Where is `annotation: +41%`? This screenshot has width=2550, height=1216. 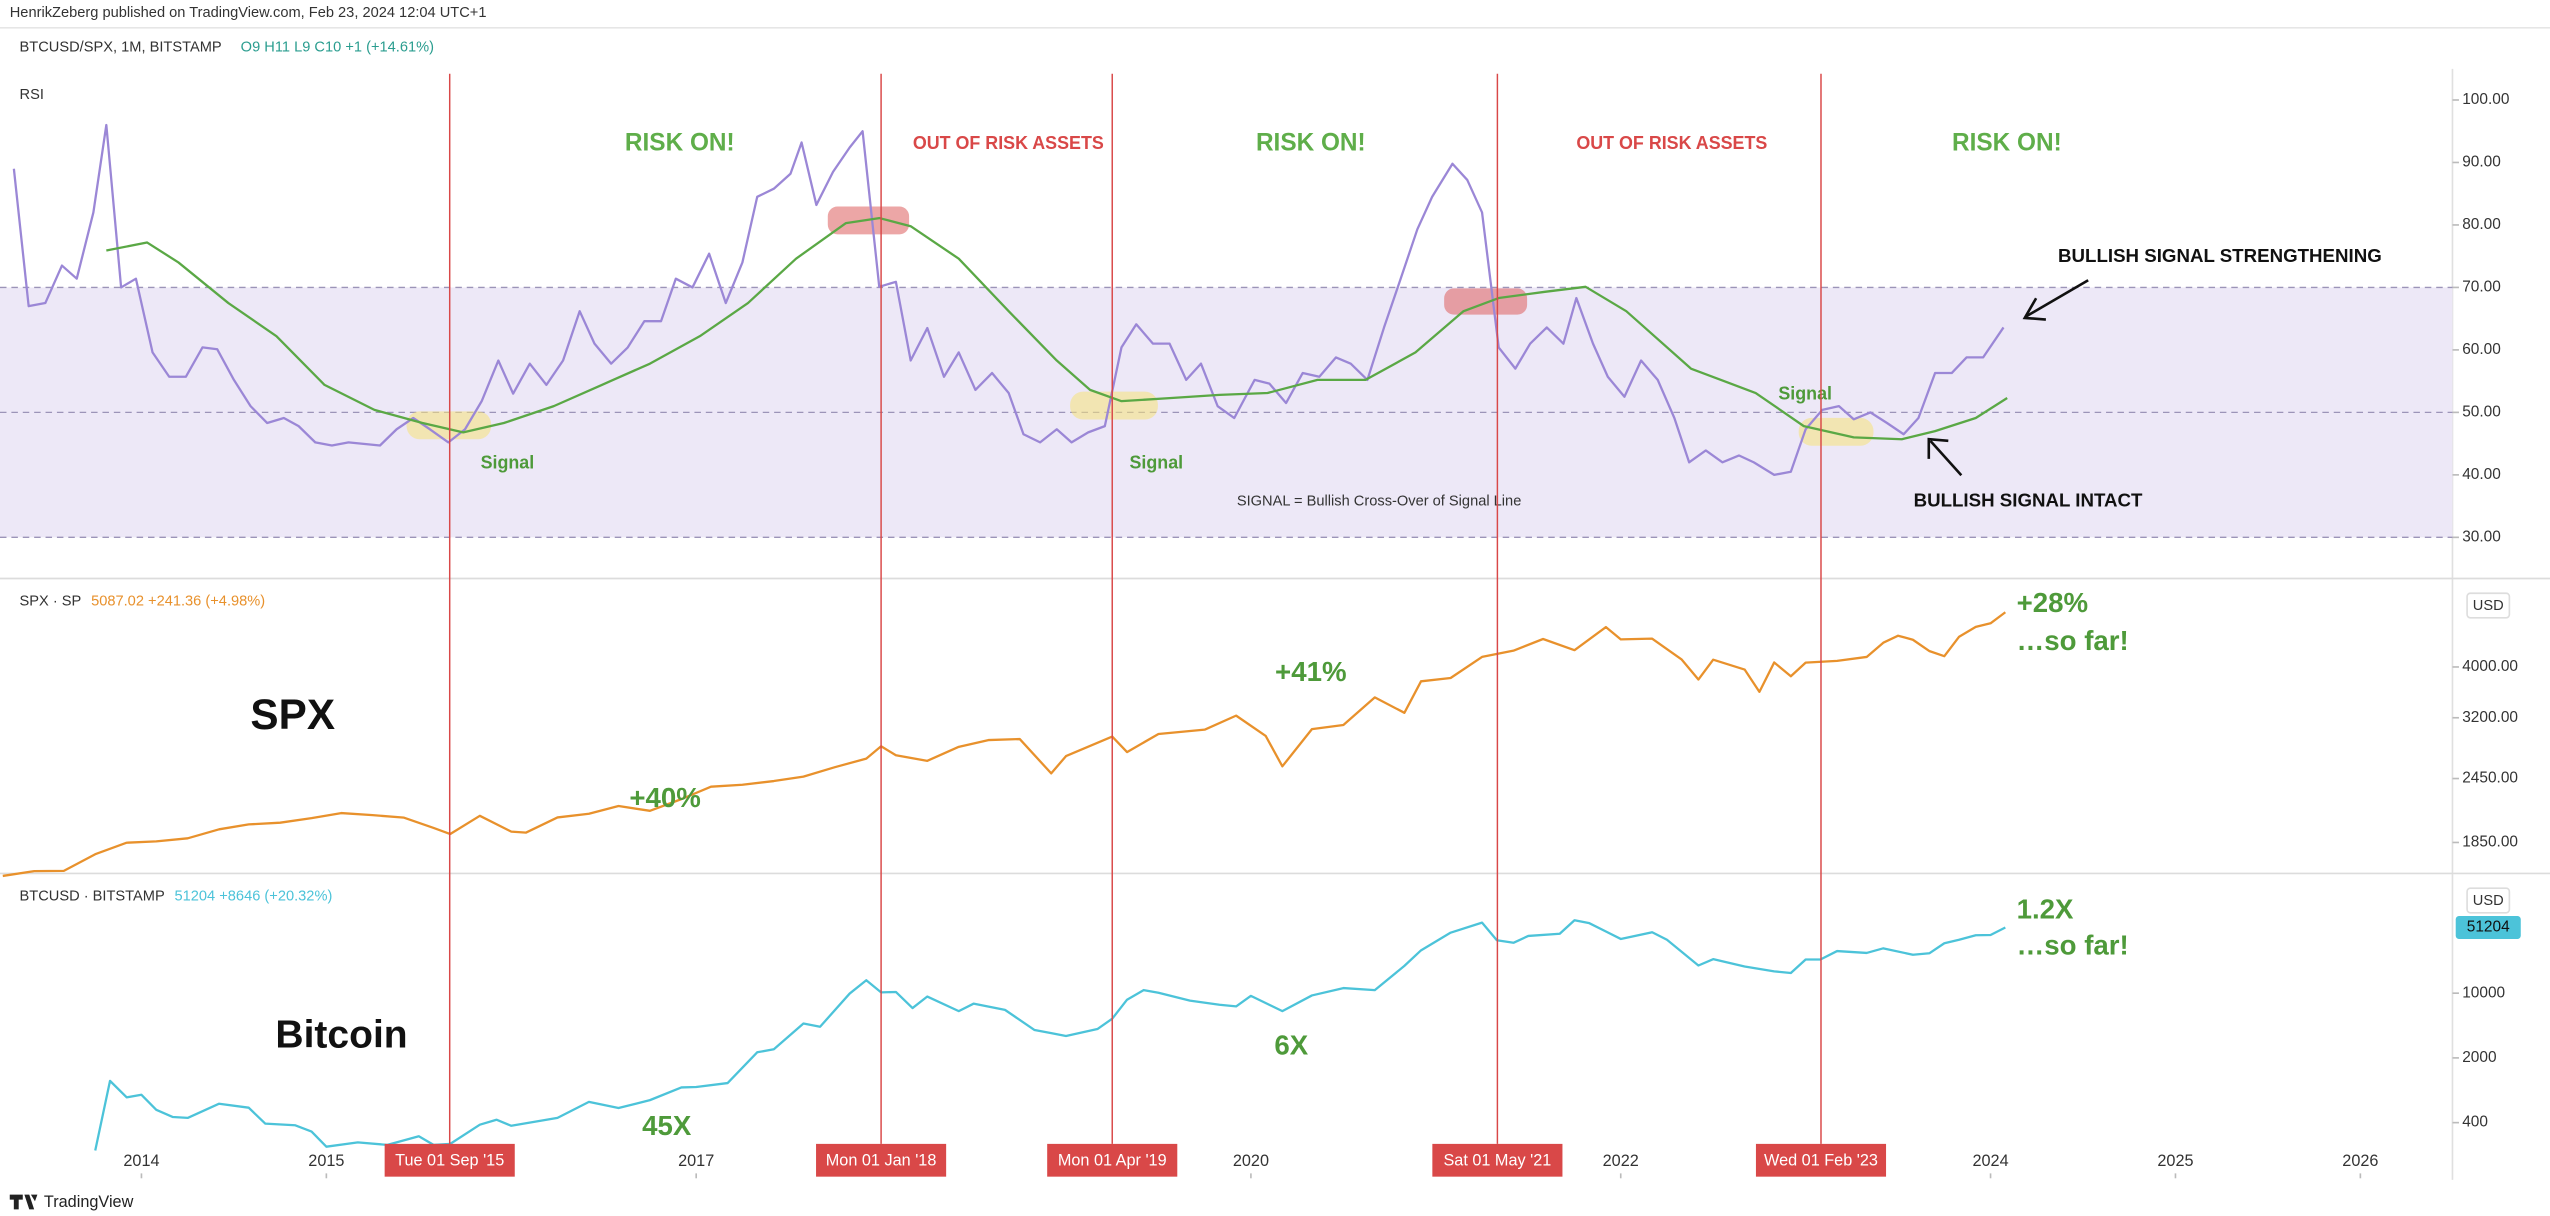 annotation: +41% is located at coordinates (1310, 671).